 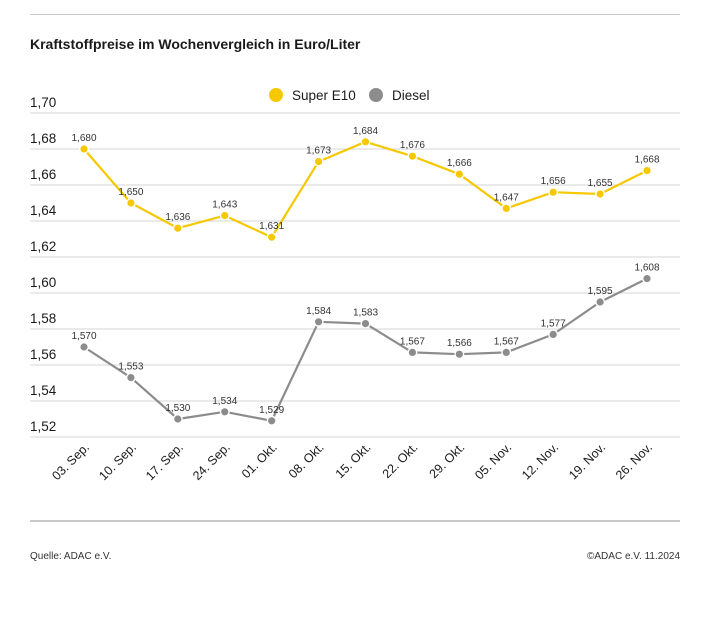 I want to click on y-tick-label: 1,54, so click(x=43, y=390).